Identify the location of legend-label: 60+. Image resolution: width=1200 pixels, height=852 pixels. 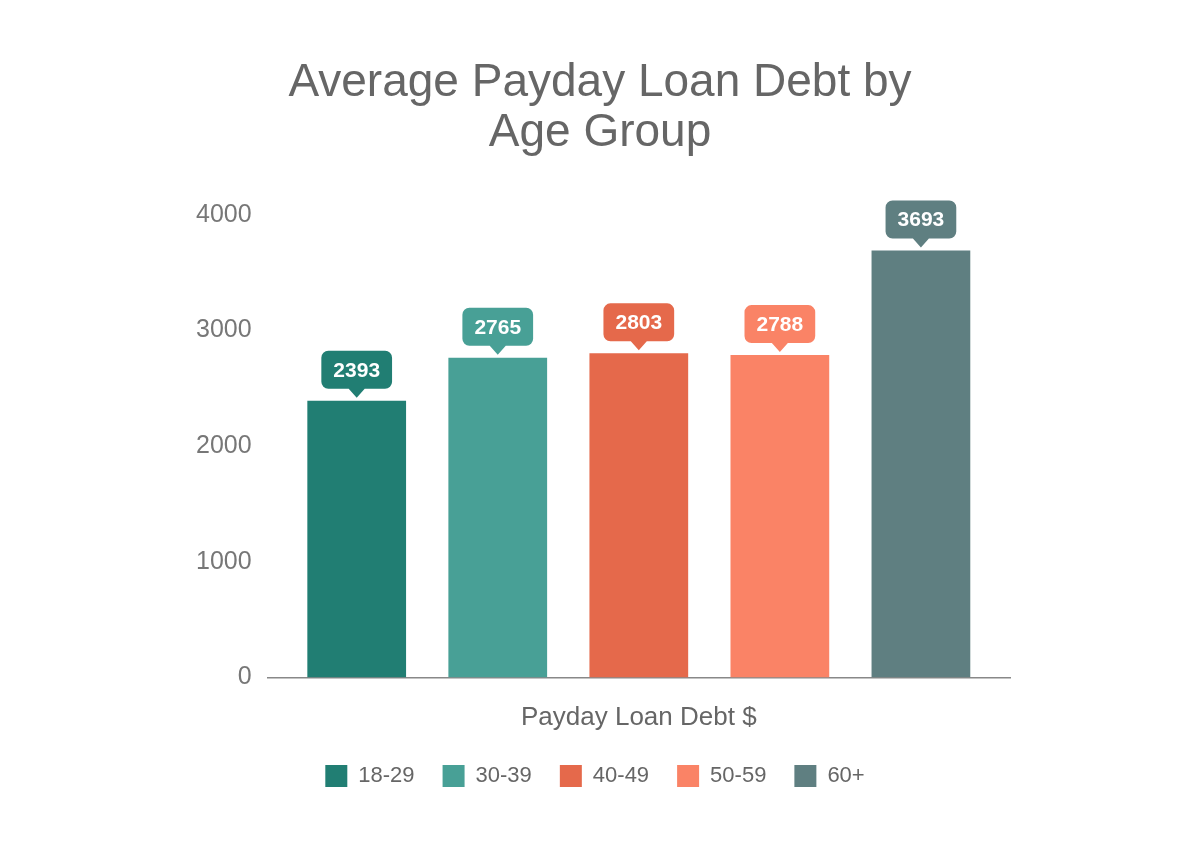
(846, 775).